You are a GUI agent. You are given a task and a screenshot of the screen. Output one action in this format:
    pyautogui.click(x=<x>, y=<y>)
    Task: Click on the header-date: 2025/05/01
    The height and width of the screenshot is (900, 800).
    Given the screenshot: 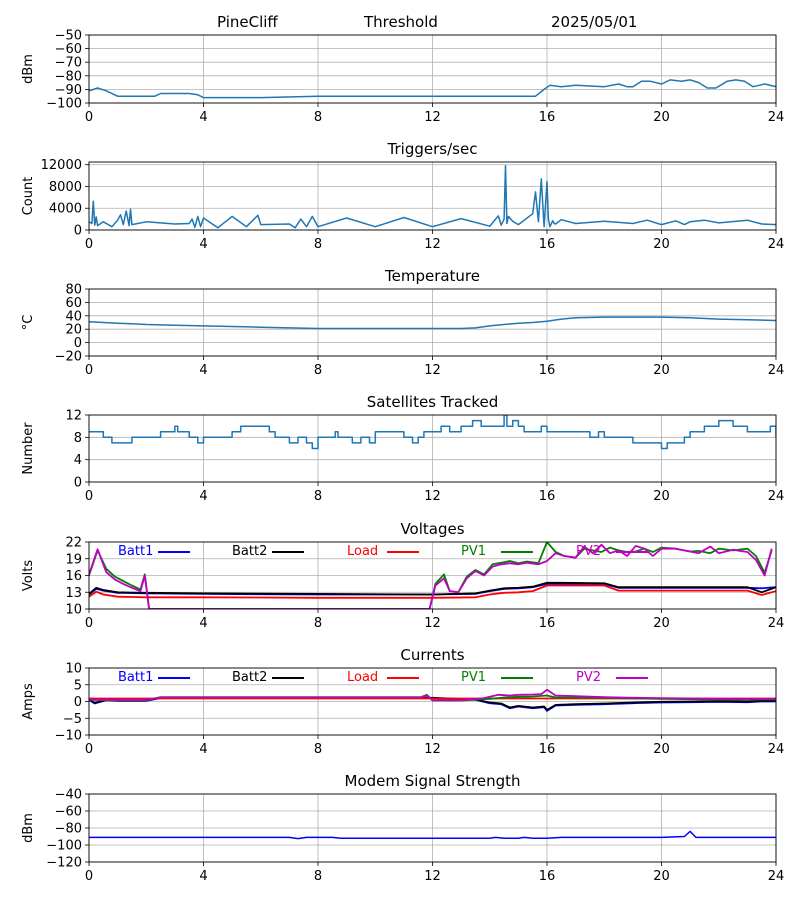 What is the action you would take?
    pyautogui.click(x=594, y=22)
    